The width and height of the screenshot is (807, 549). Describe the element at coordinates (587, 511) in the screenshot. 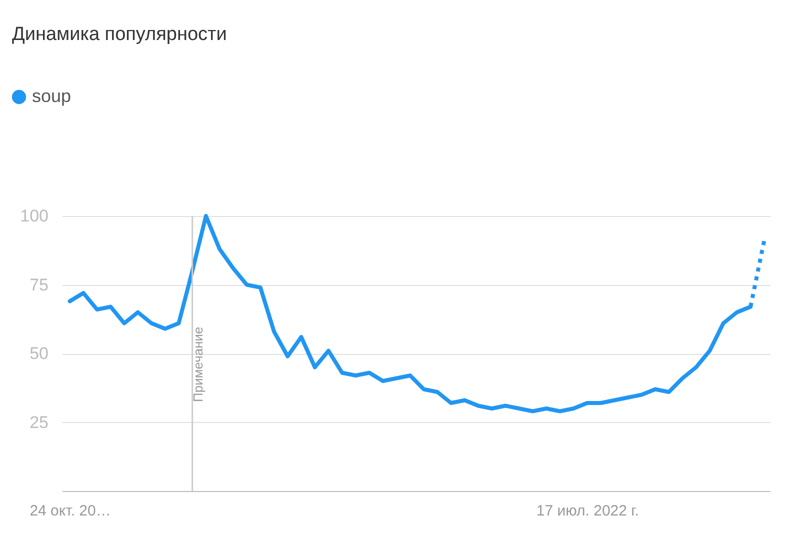

I see `x-tick-label: 17 июл. 2022 г.` at that location.